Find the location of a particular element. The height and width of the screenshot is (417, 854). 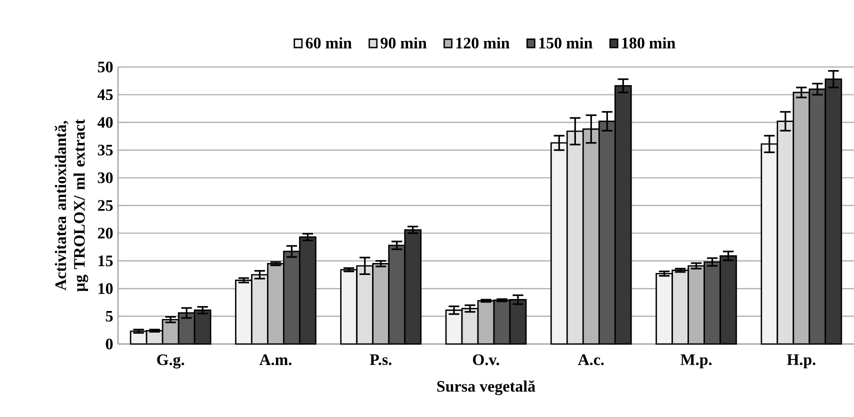

y-tick-label: 40 is located at coordinates (105, 122).